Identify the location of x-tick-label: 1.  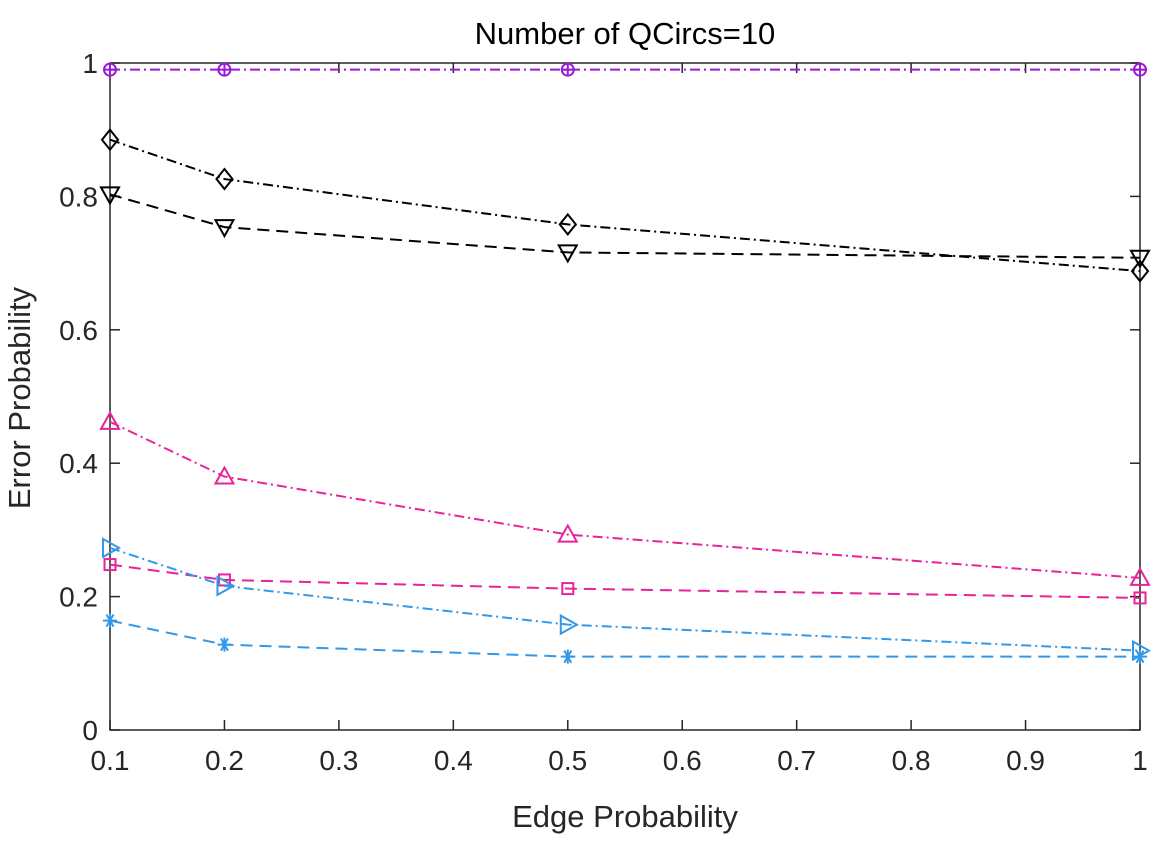
(1140, 760).